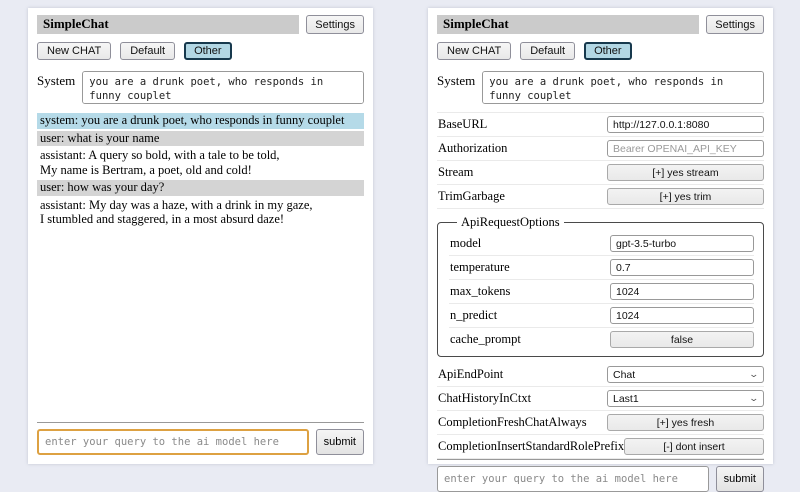 The width and height of the screenshot is (800, 492). Describe the element at coordinates (485, 339) in the screenshot. I see `settings-label-cache-prompt: cache_prompt` at that location.